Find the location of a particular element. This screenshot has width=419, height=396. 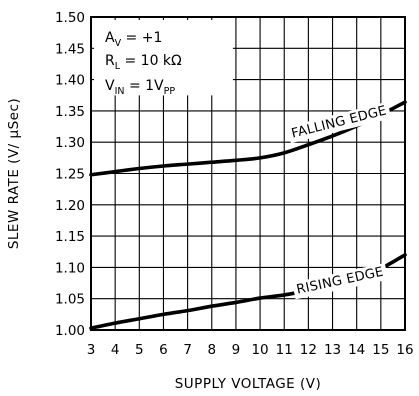

condition-input: VIN = 1VPP is located at coordinates (140, 87).